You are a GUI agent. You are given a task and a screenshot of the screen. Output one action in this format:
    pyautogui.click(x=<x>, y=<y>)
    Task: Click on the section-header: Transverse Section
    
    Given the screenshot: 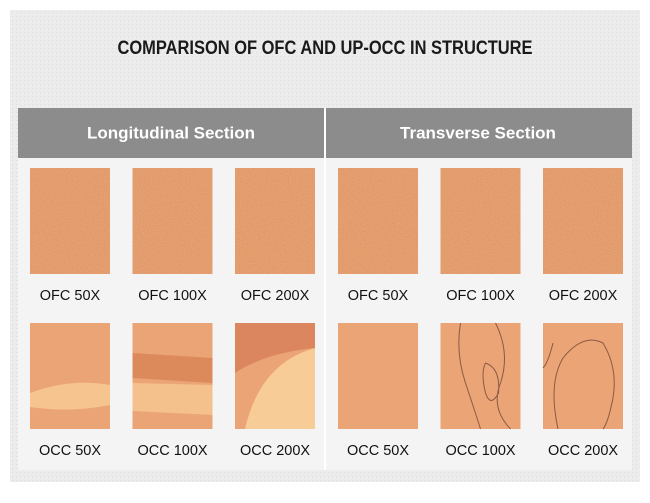 What is the action you would take?
    pyautogui.click(x=478, y=132)
    